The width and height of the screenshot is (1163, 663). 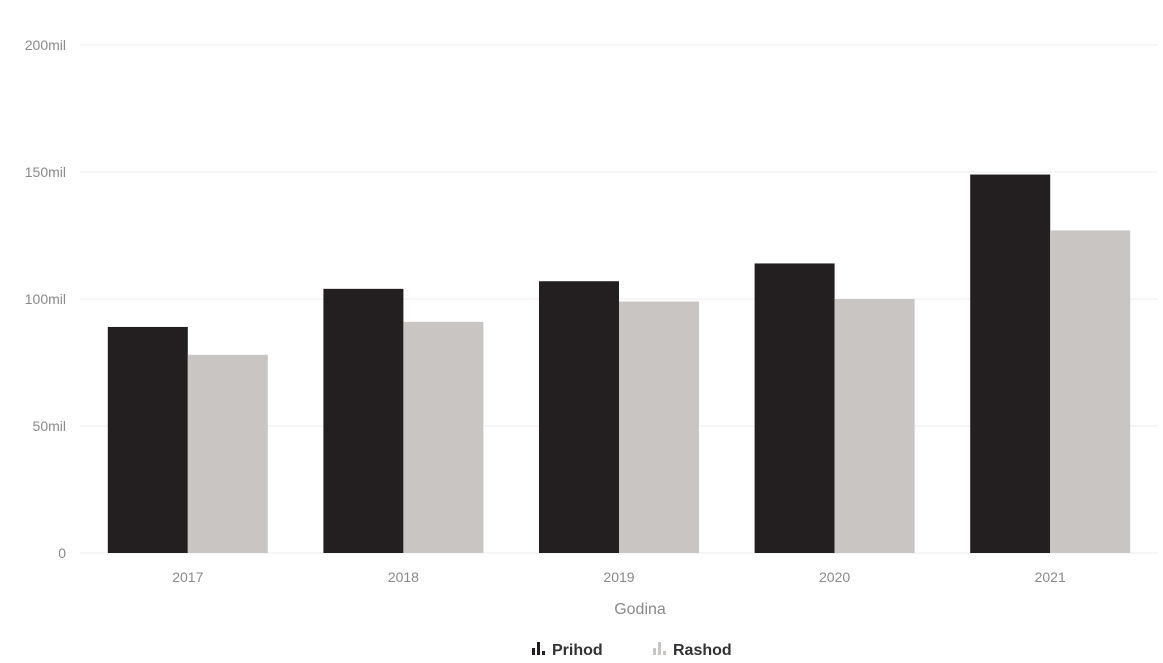 I want to click on legend-item-rashod: Rashod, so click(x=692, y=650).